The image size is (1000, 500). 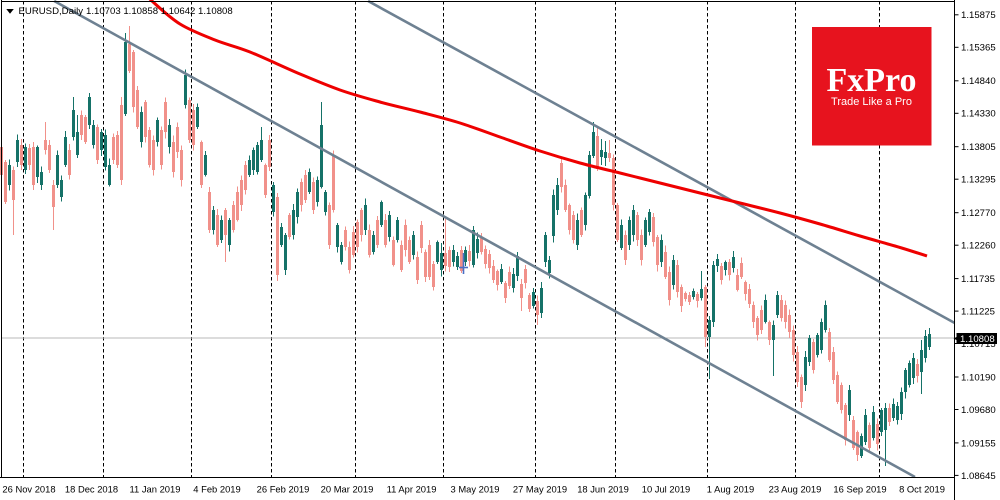 What do you see at coordinates (283, 489) in the screenshot?
I see `svg-text: 26 Feb 2019` at bounding box center [283, 489].